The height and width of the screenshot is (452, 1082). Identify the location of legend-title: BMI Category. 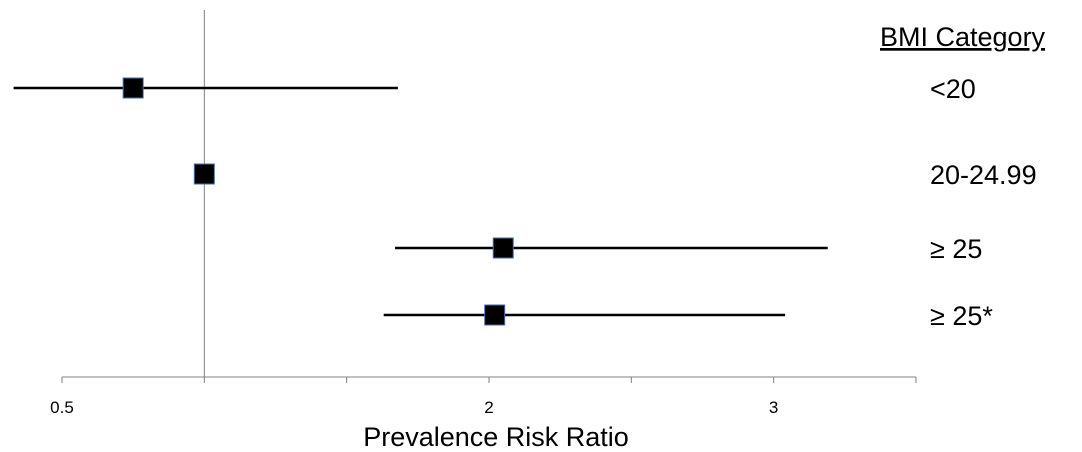
(963, 37).